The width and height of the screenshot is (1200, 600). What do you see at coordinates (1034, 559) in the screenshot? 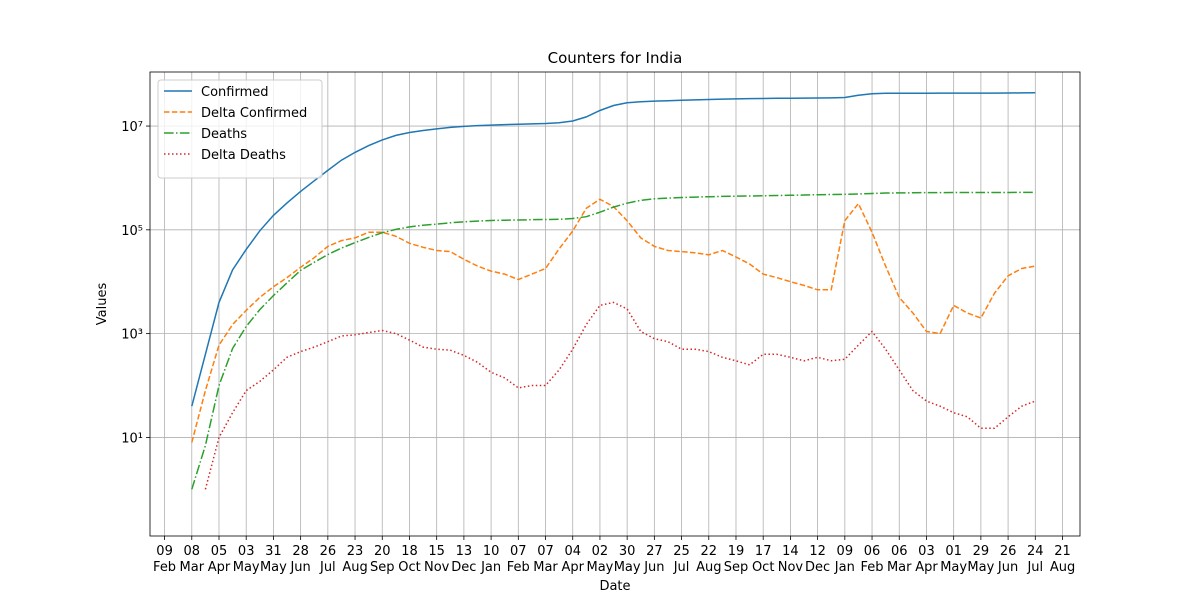
I see `x-tick-label: 24 Jul` at bounding box center [1034, 559].